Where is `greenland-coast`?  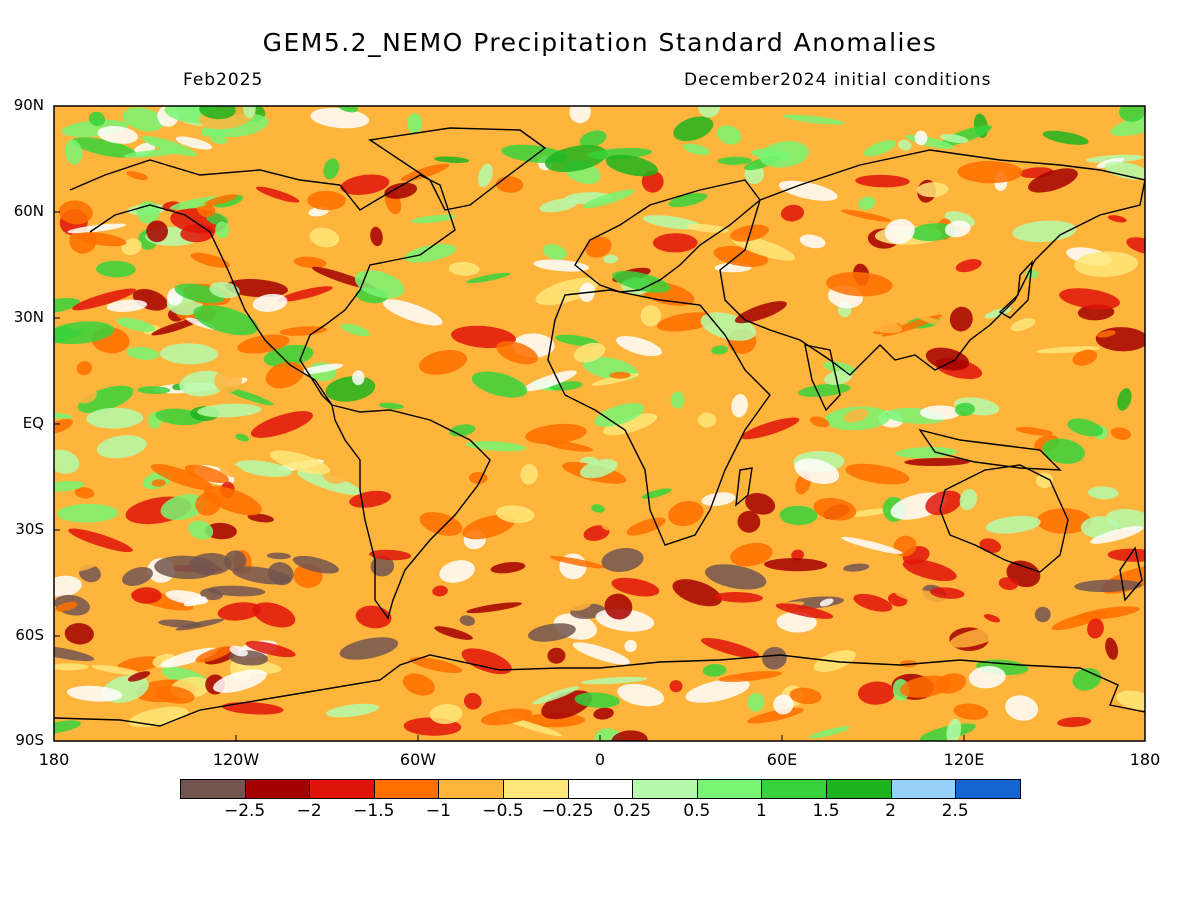 greenland-coast is located at coordinates (457, 169).